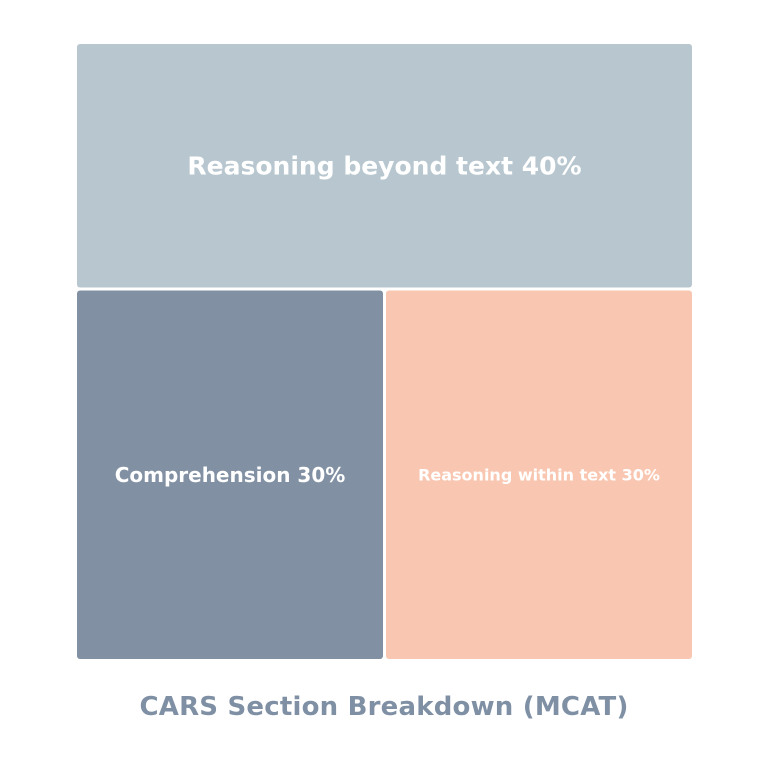 The image size is (768, 768). I want to click on tile-label-reasoning-beyond-text: Reasoning beyond text 40%, so click(384, 165).